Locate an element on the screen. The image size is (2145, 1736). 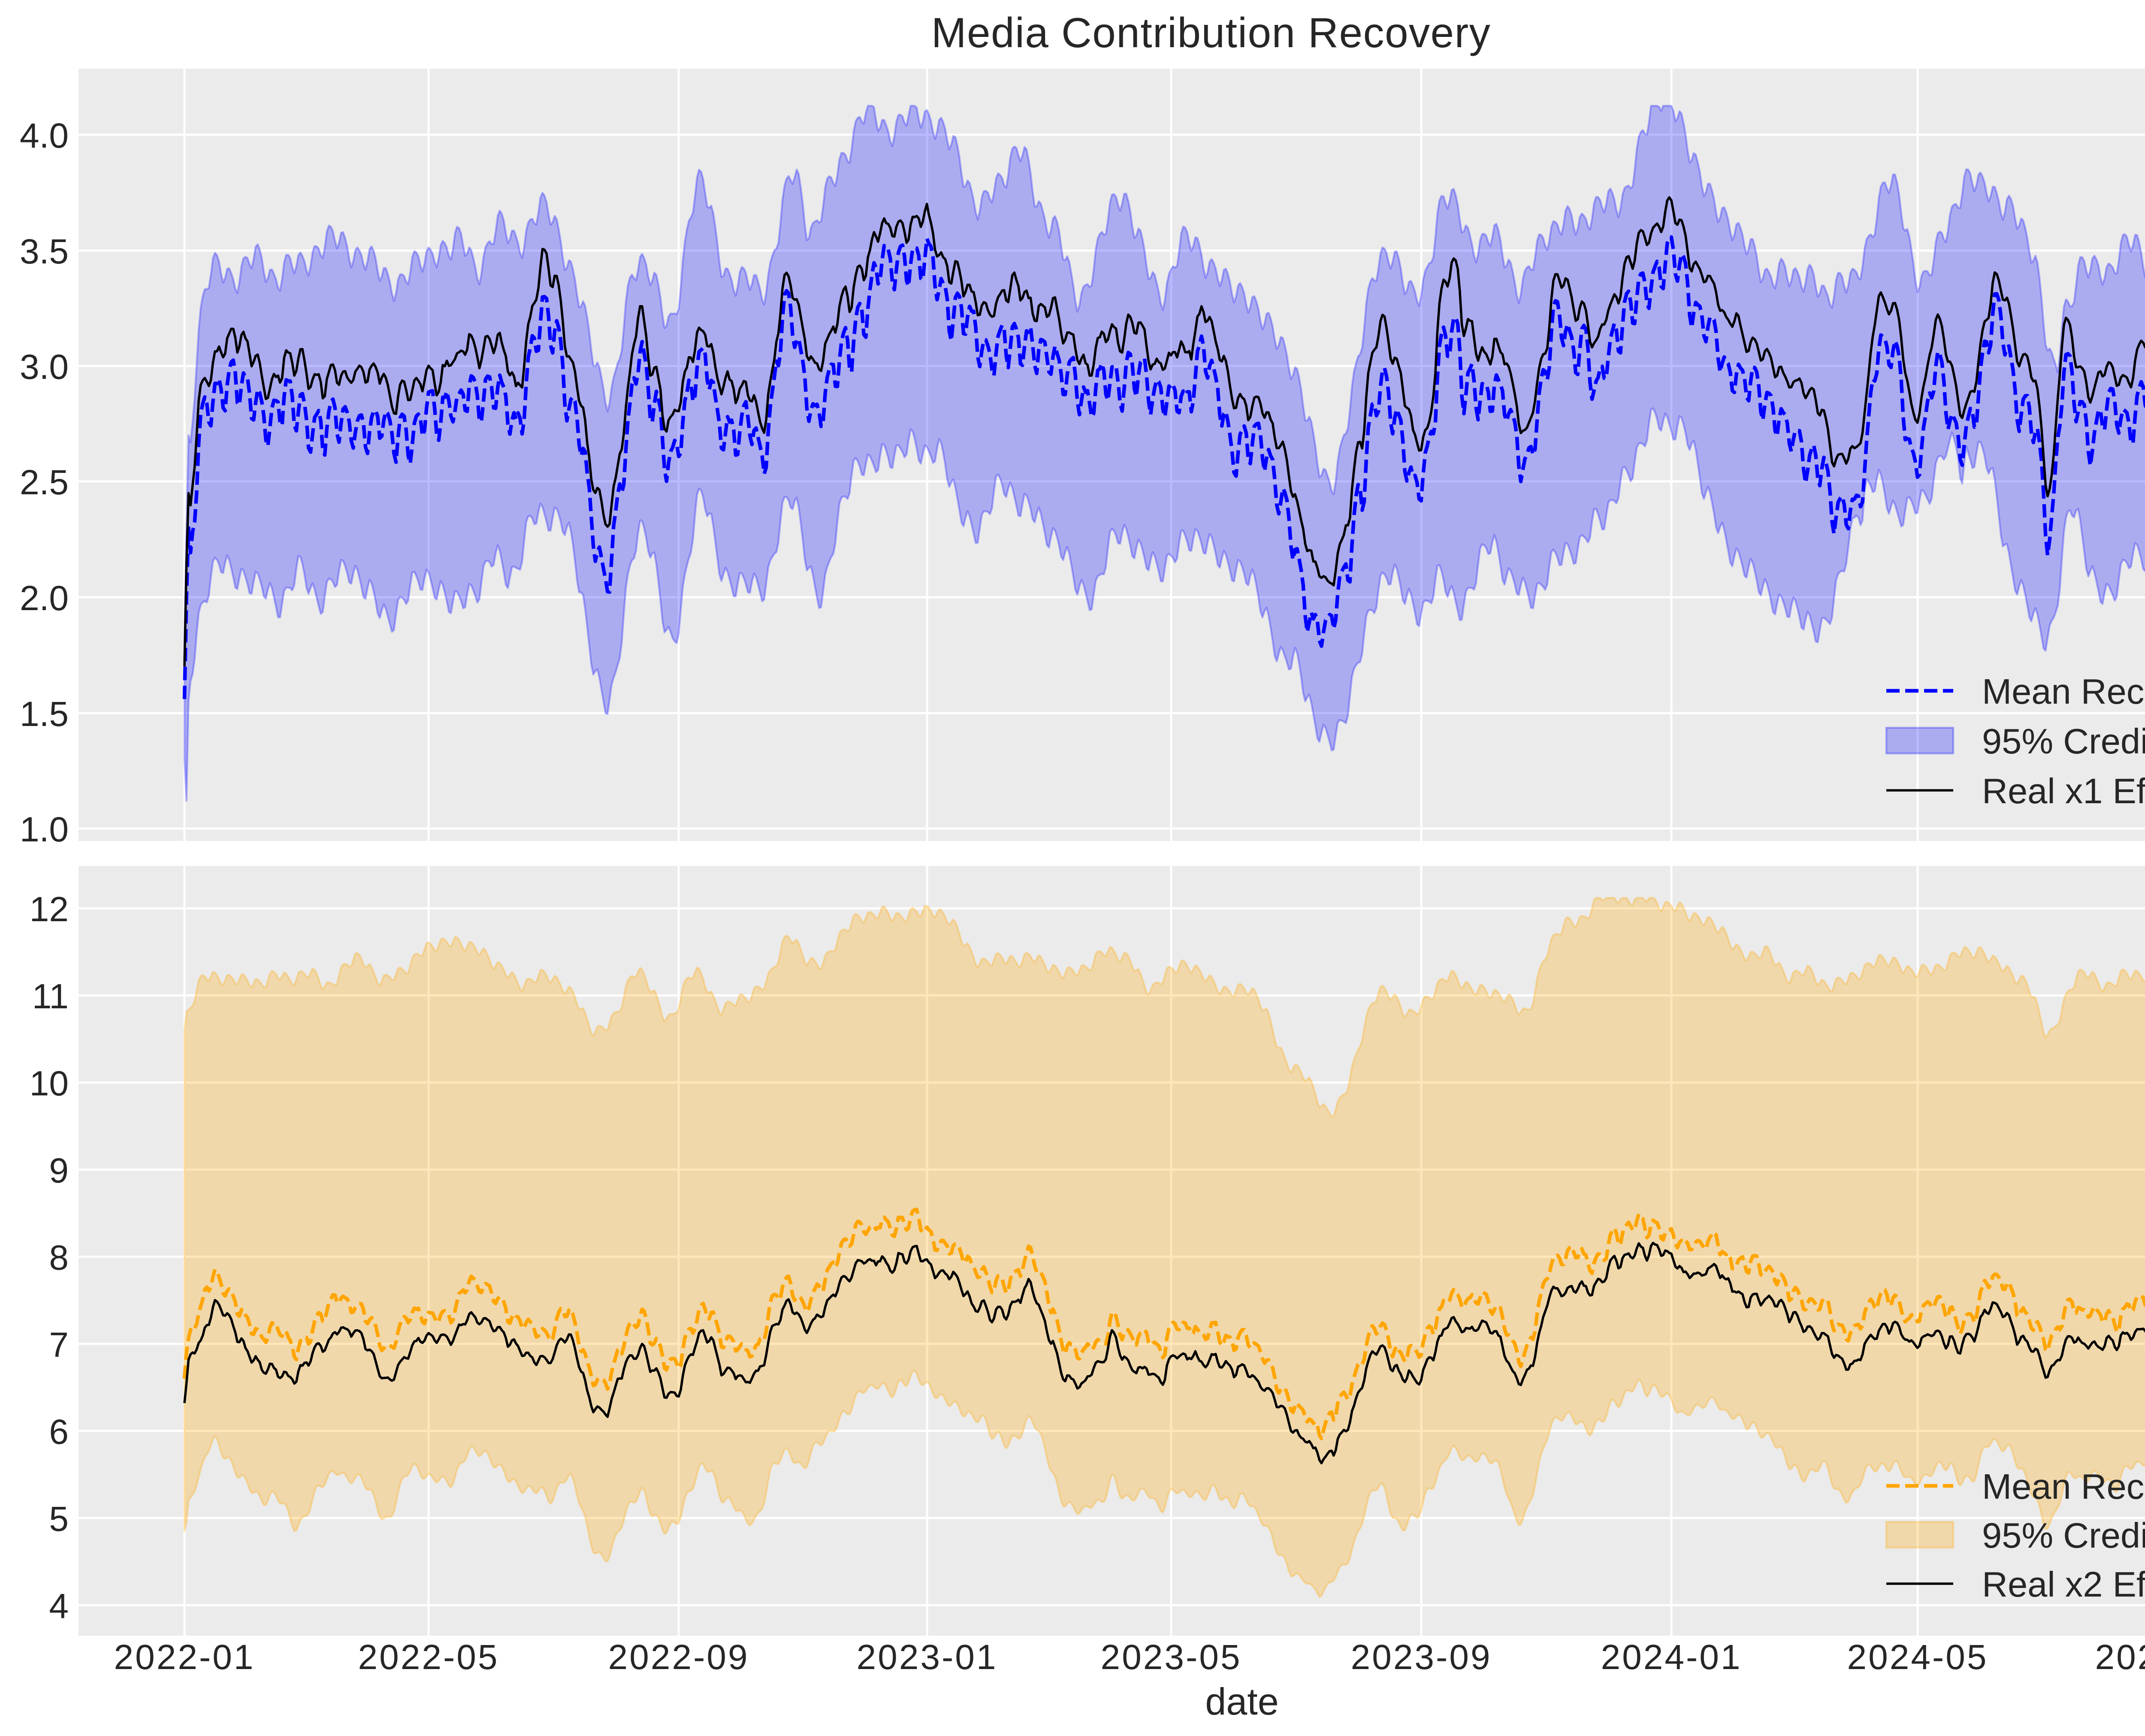
svg-text: 8 is located at coordinates (59, 1257).